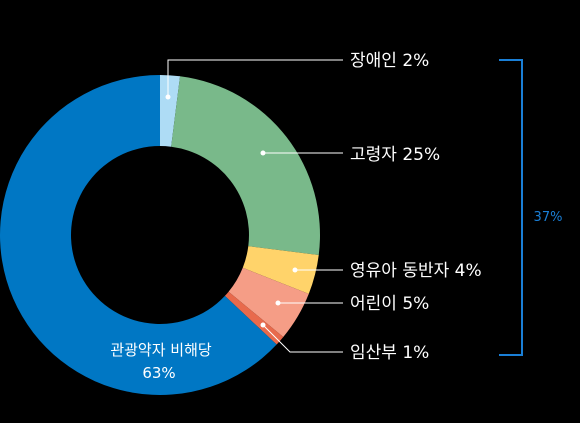 This screenshot has height=423, width=580. Describe the element at coordinates (255, 78) in the screenshot. I see `leader-line-disabled` at that location.